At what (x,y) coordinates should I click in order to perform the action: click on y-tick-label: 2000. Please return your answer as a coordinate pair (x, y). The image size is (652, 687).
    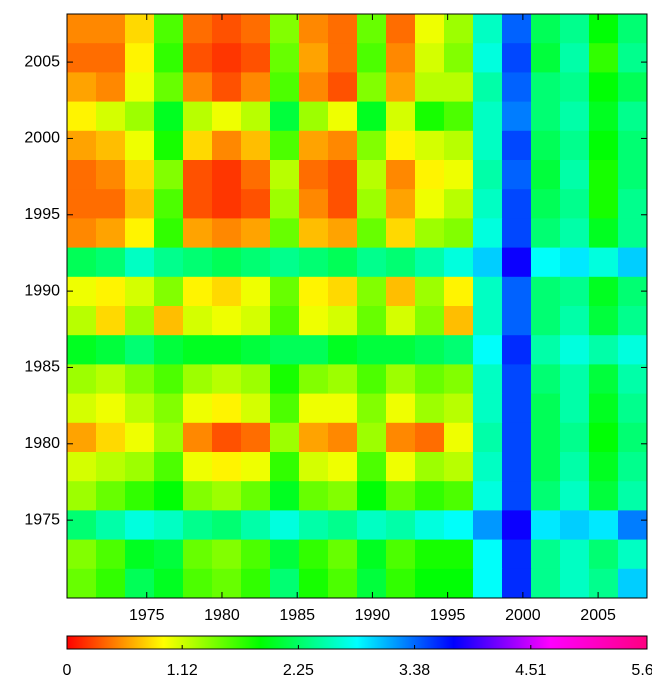
    Looking at the image, I should click on (42, 138).